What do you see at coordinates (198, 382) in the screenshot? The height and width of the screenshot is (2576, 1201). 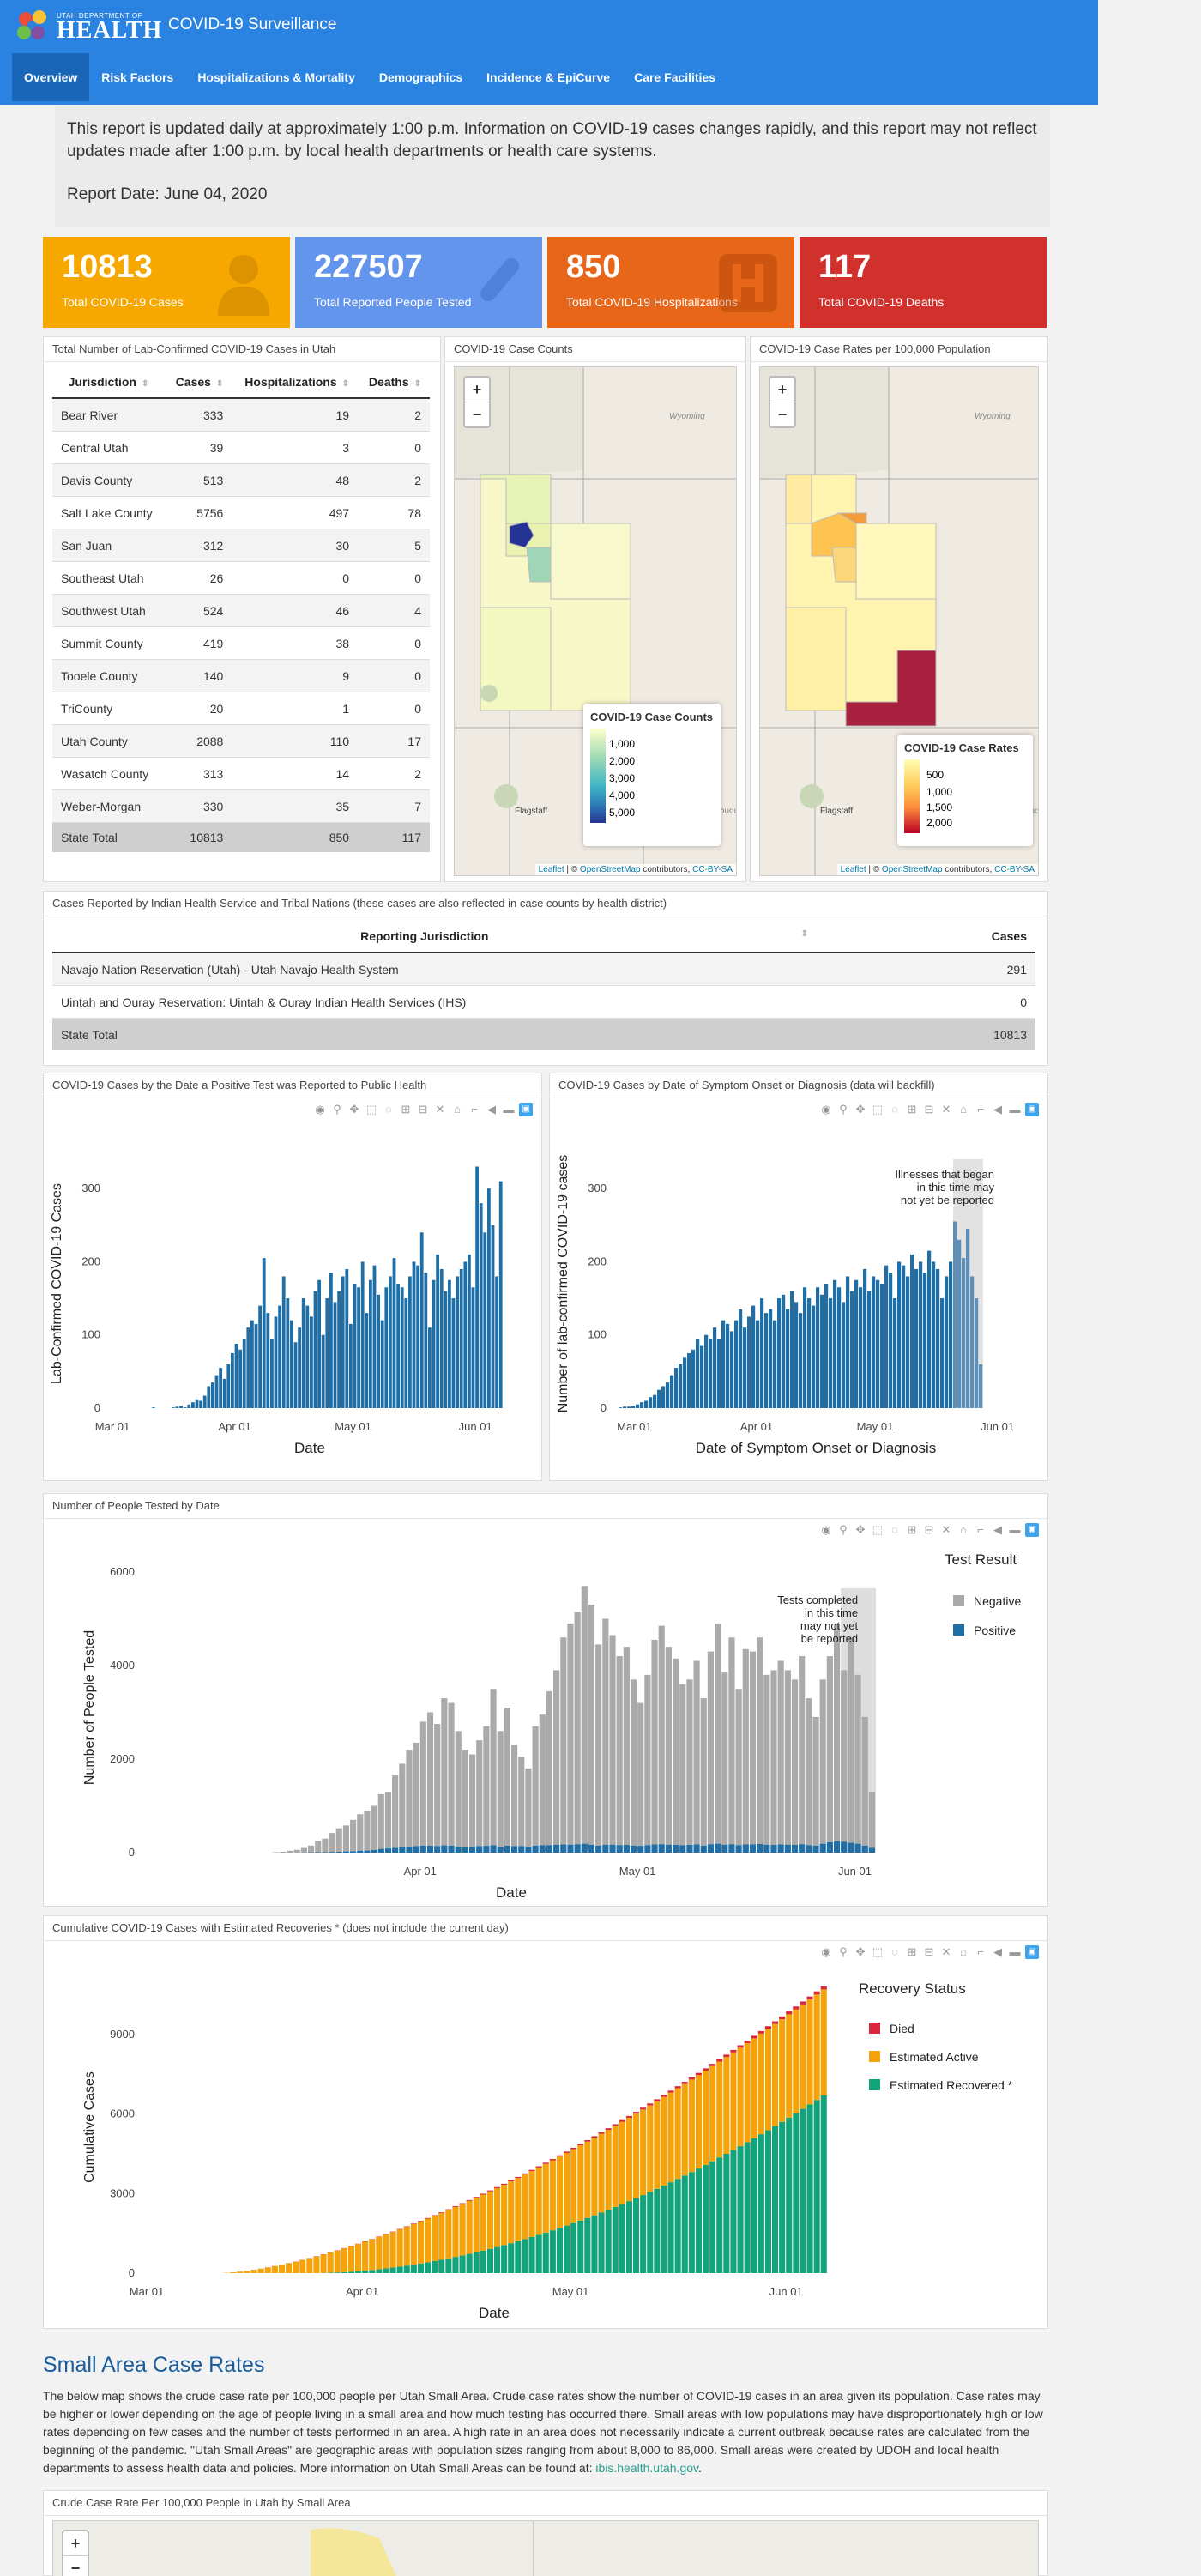 I see `col-header: Cases⇕` at bounding box center [198, 382].